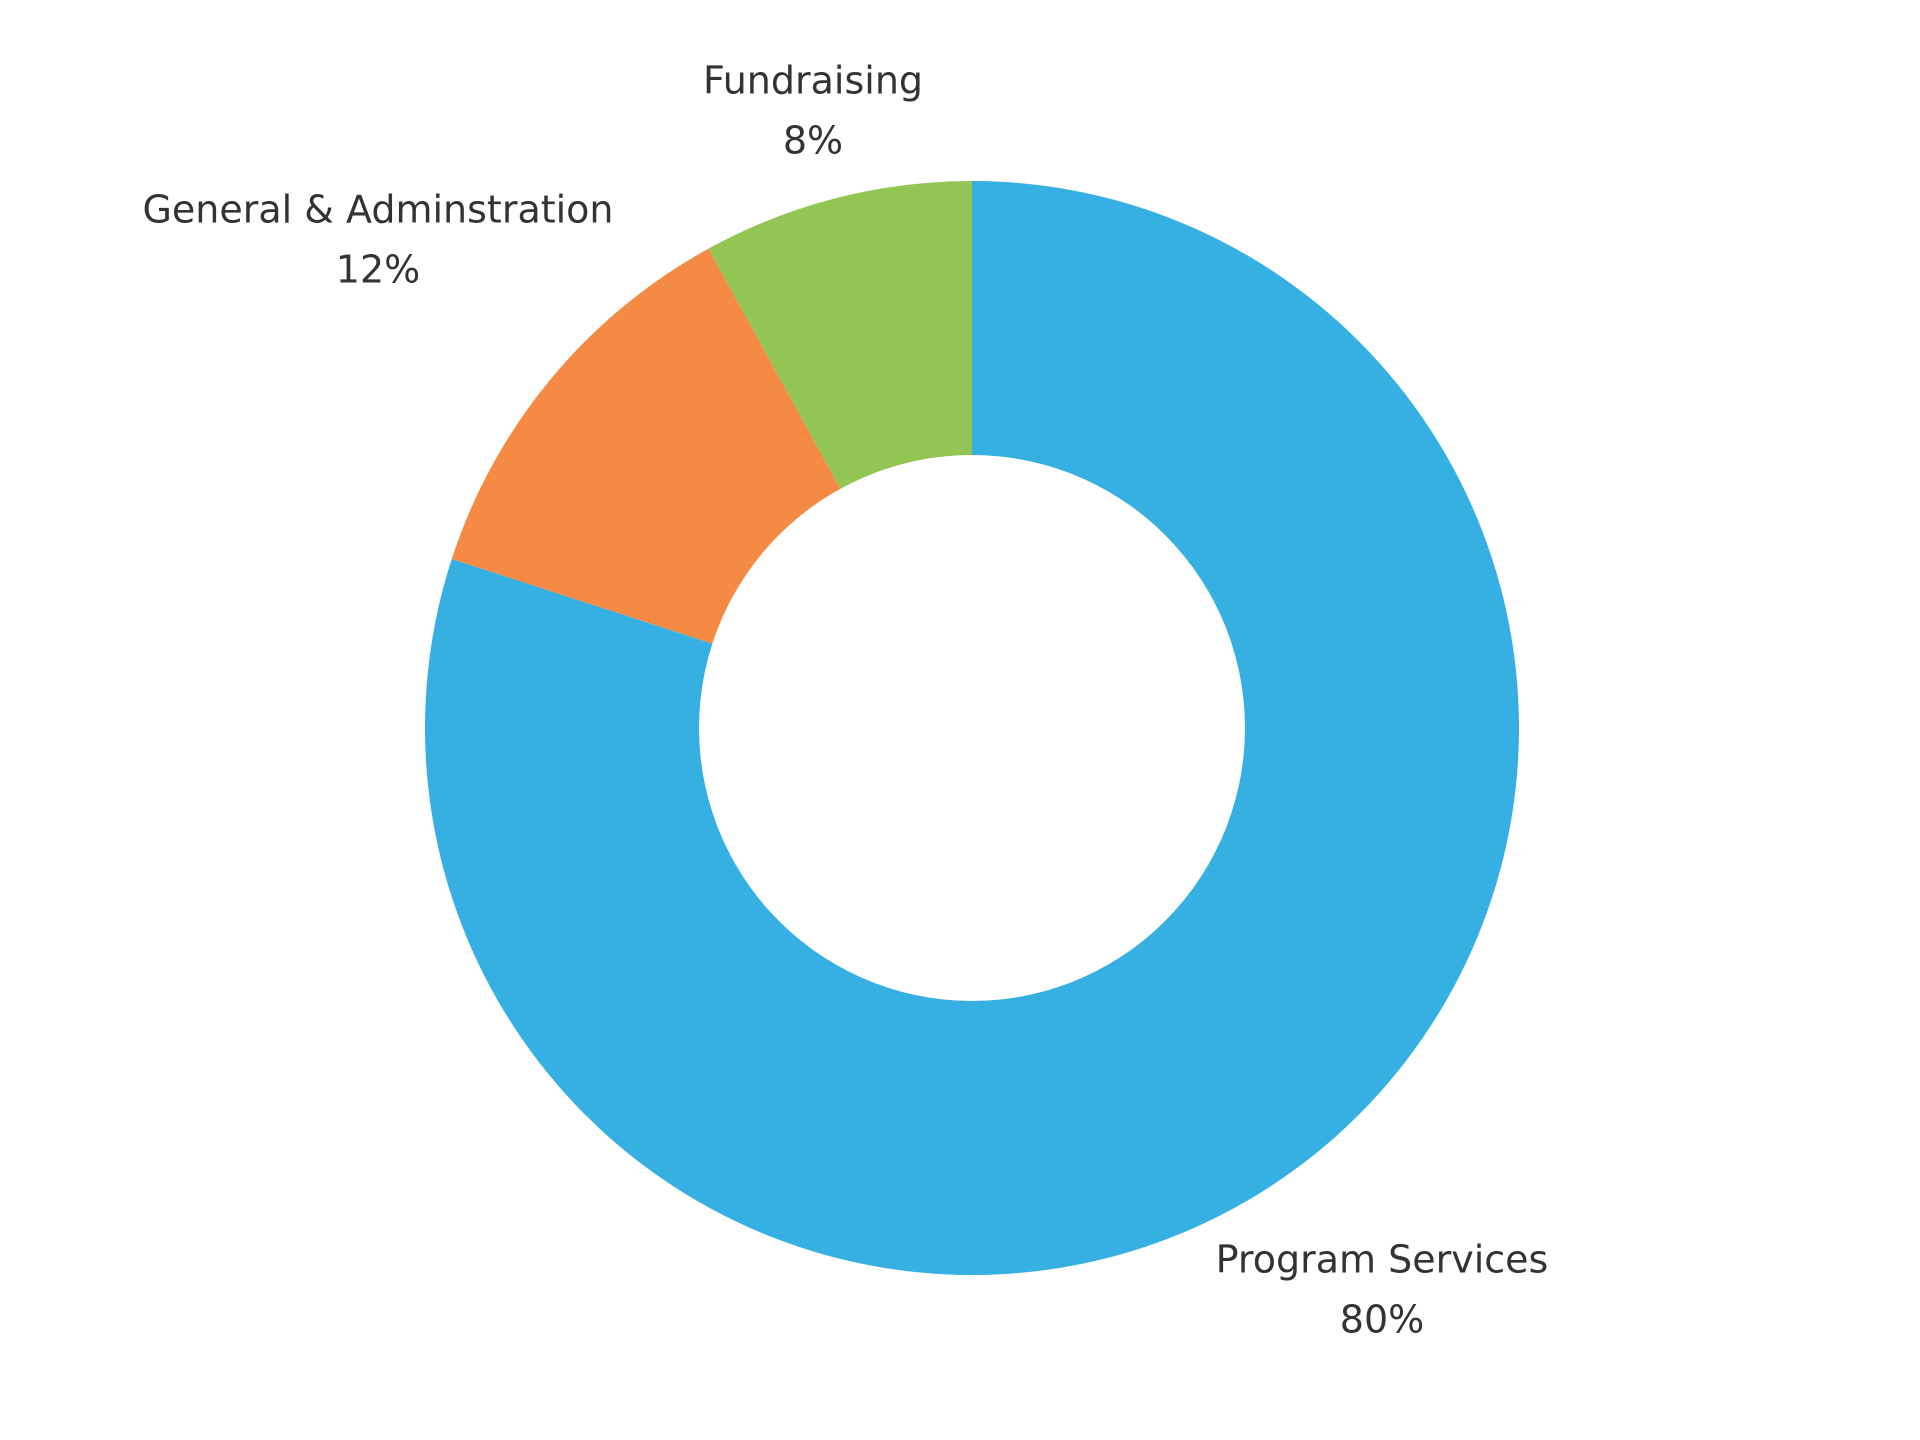 The image size is (1920, 1440). What do you see at coordinates (1382, 1320) in the screenshot?
I see `value-label: 80%` at bounding box center [1382, 1320].